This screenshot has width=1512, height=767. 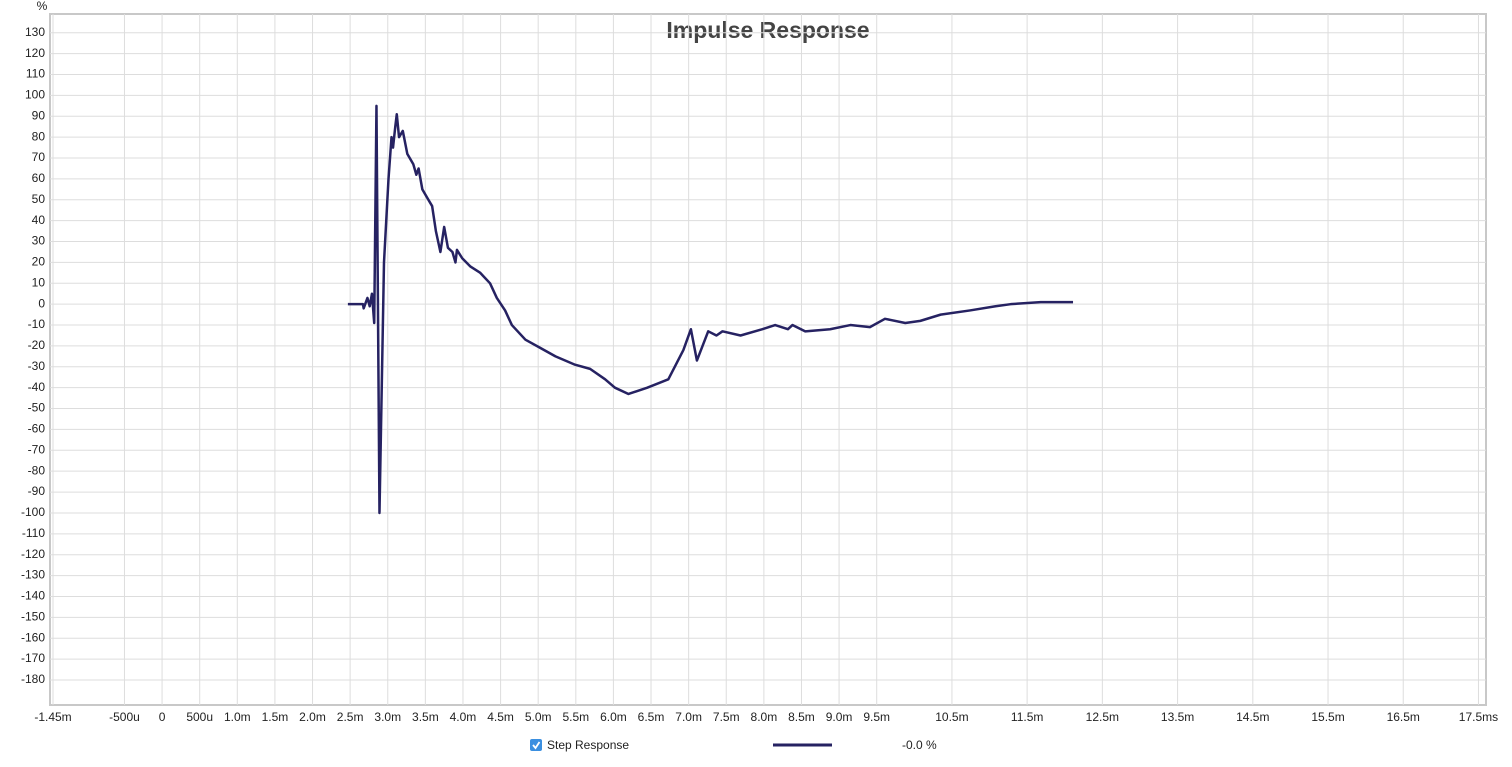 I want to click on y-tick-label: 100, so click(x=35, y=95).